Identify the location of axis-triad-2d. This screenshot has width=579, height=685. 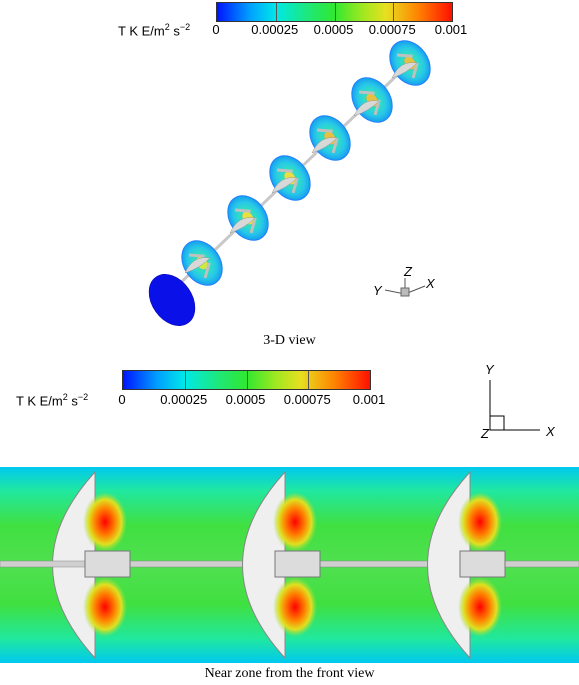
(514, 405).